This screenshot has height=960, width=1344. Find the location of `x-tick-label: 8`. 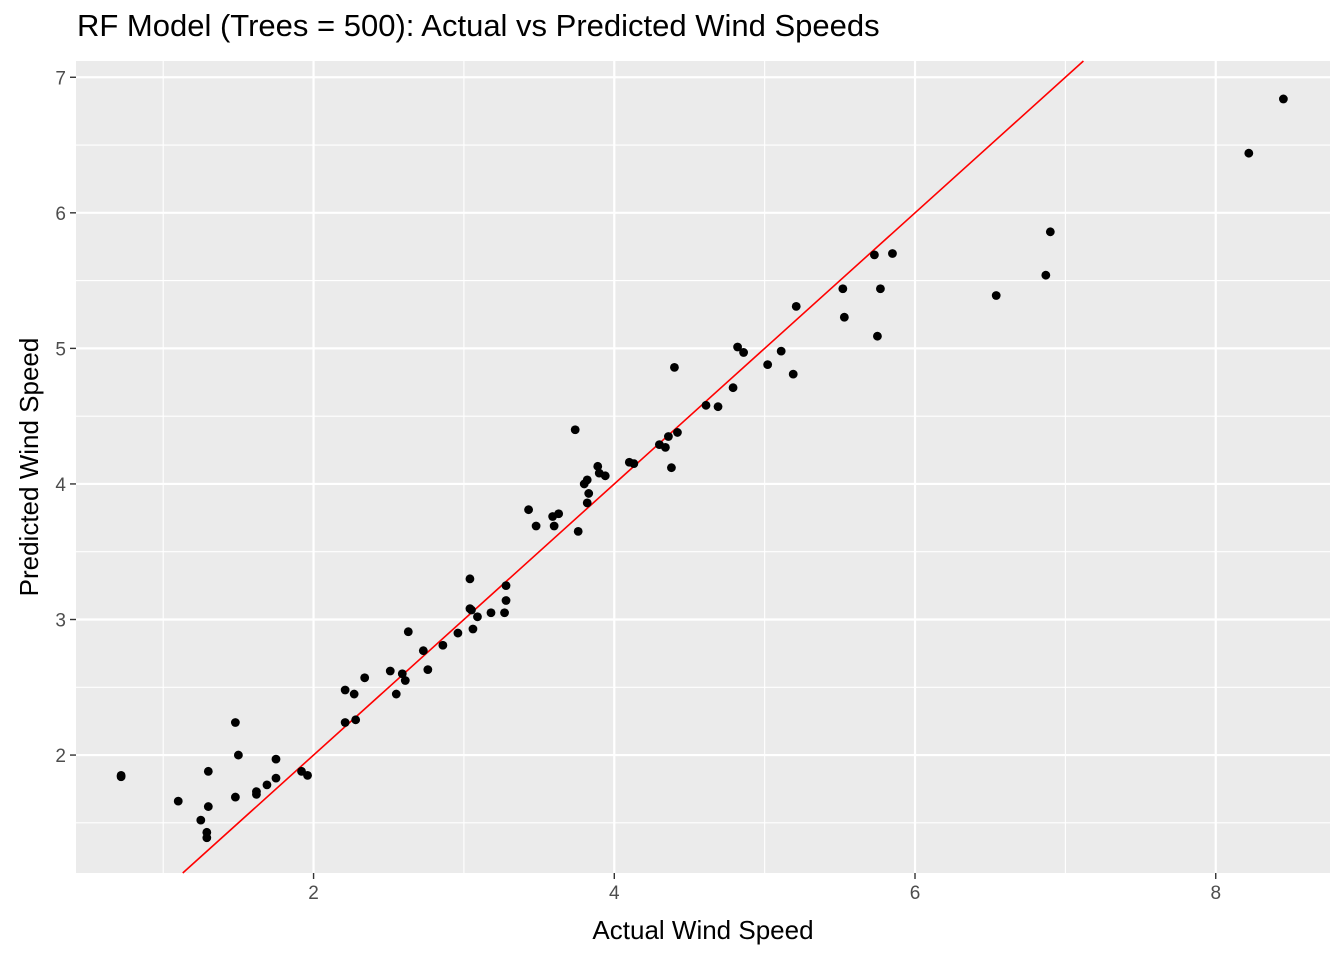

x-tick-label: 8 is located at coordinates (1215, 893).